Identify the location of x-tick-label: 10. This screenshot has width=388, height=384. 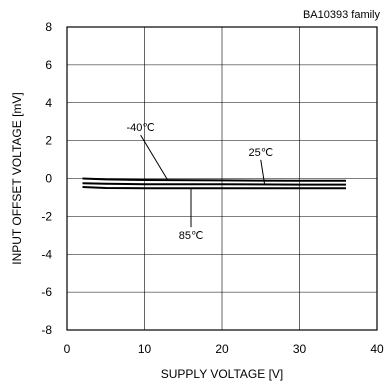
(145, 349).